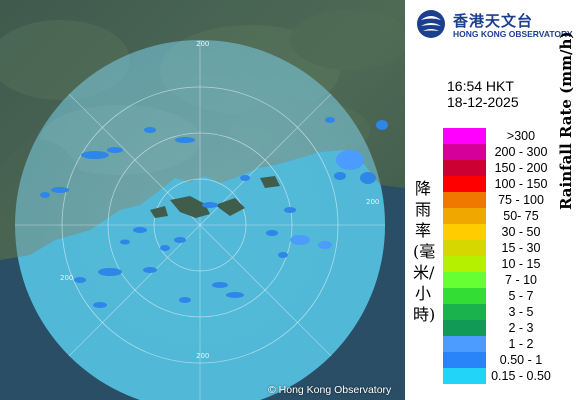 The height and width of the screenshot is (400, 577). I want to click on legend-label: 100 - 150, so click(521, 184).